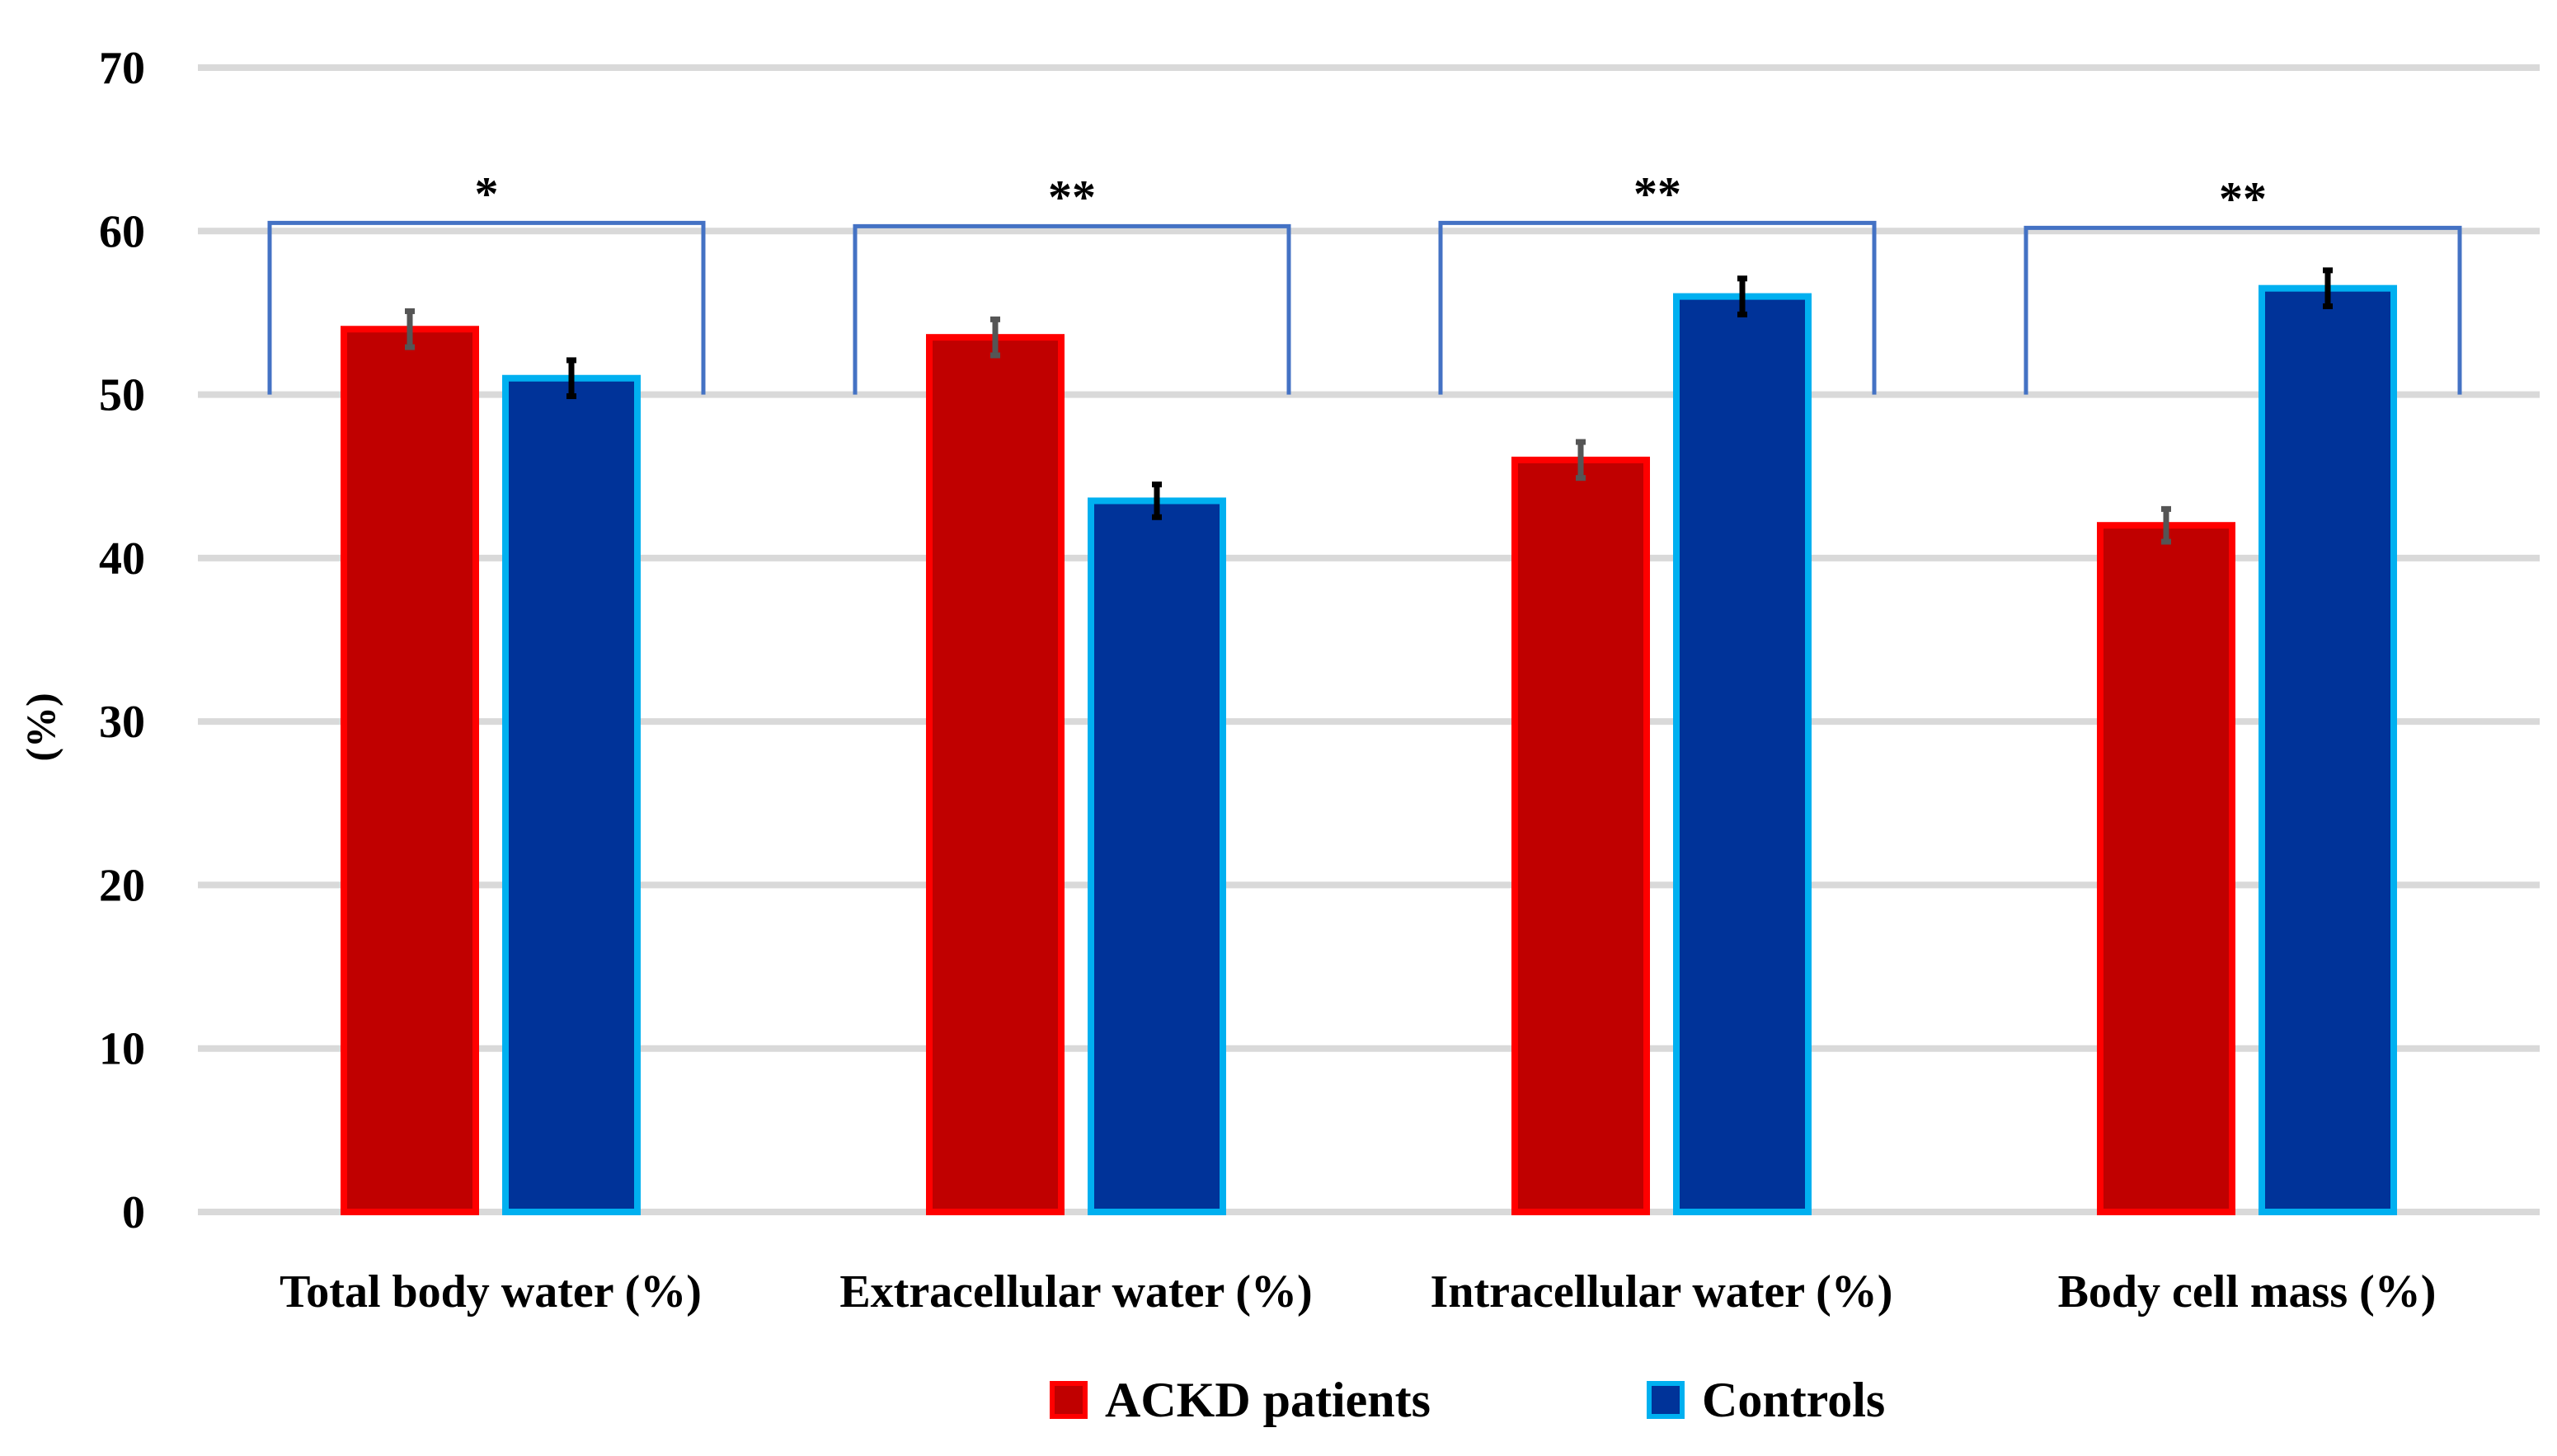 The image size is (2557, 1456). Describe the element at coordinates (40, 727) in the screenshot. I see `y-axis-label: (%)` at that location.